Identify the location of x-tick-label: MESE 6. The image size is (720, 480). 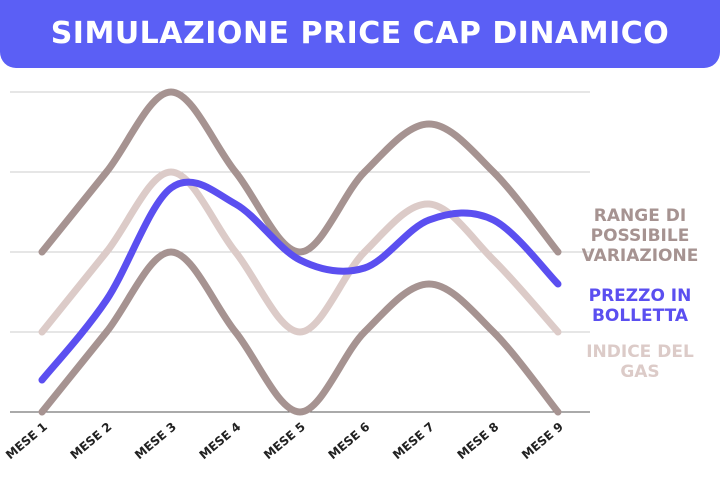
(348, 441).